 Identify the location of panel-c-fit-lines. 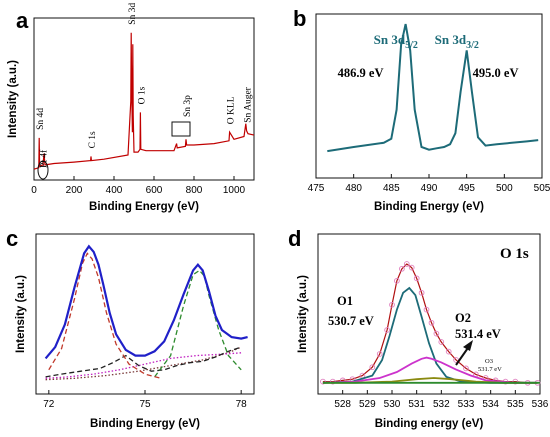
(146, 312).